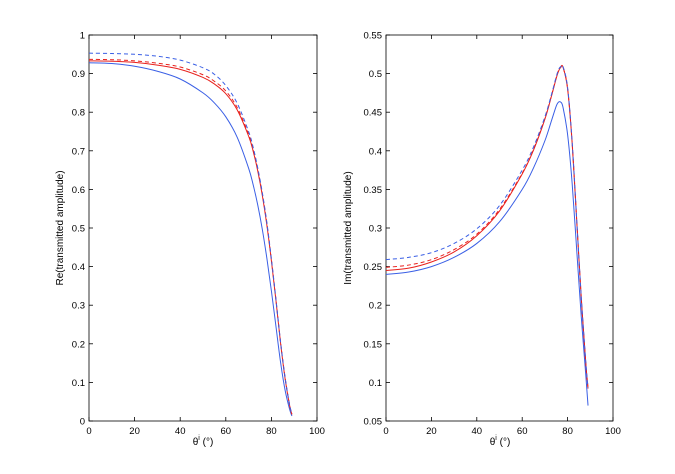 The width and height of the screenshot is (675, 474). Describe the element at coordinates (373, 344) in the screenshot. I see `right-y-tick-label: 0.15` at that location.